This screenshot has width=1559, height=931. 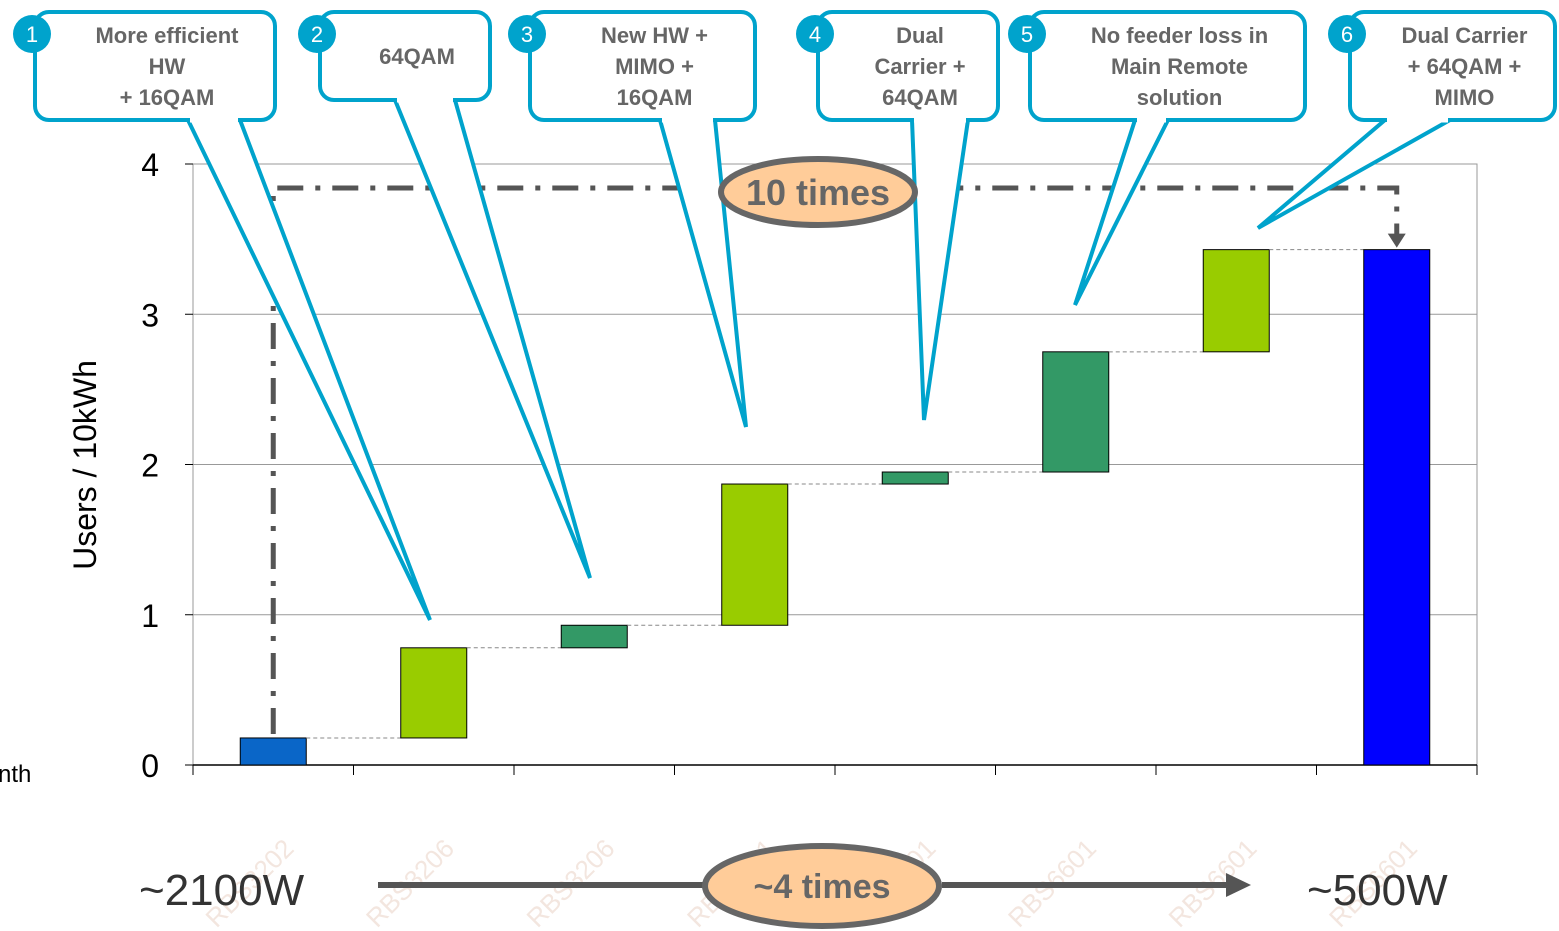 I want to click on callout-text-line: Dual, so click(x=920, y=35).